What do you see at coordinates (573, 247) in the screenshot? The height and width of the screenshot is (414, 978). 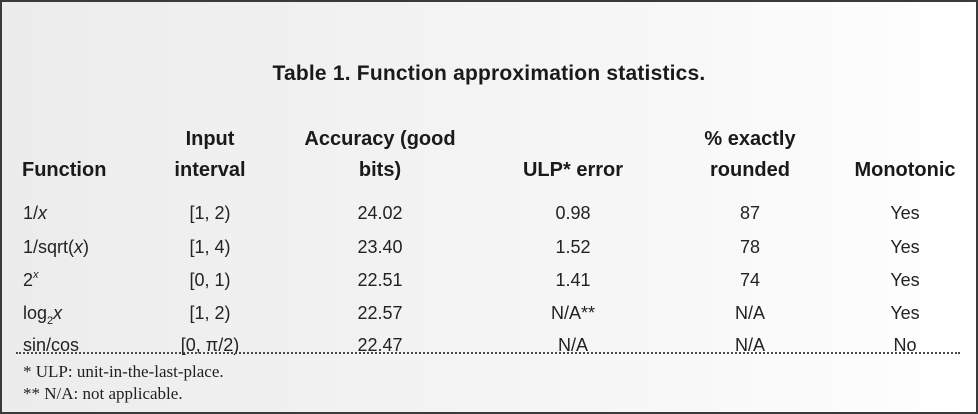 I see `row-2-ulp: 1.52` at bounding box center [573, 247].